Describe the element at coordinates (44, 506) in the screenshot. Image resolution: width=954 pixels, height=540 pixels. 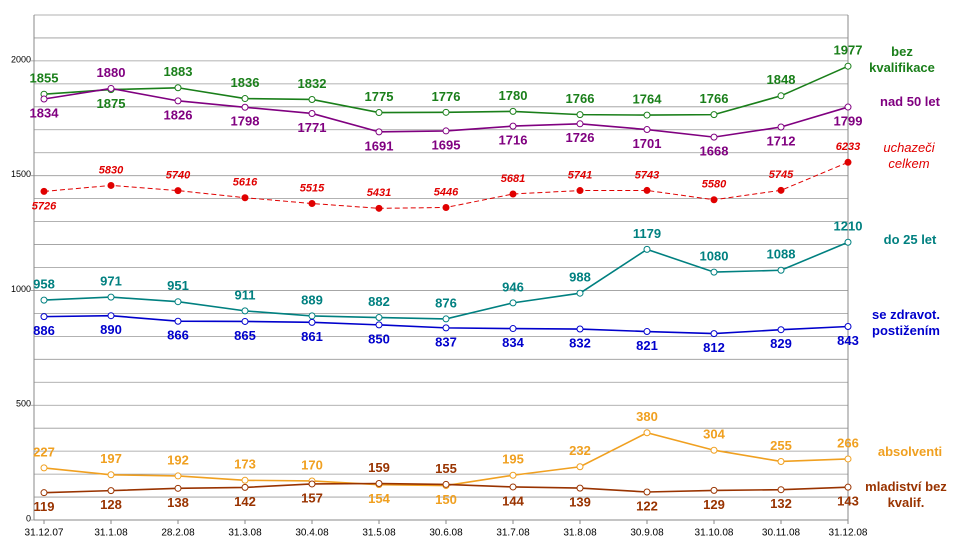
I see `data-label: 119` at that location.